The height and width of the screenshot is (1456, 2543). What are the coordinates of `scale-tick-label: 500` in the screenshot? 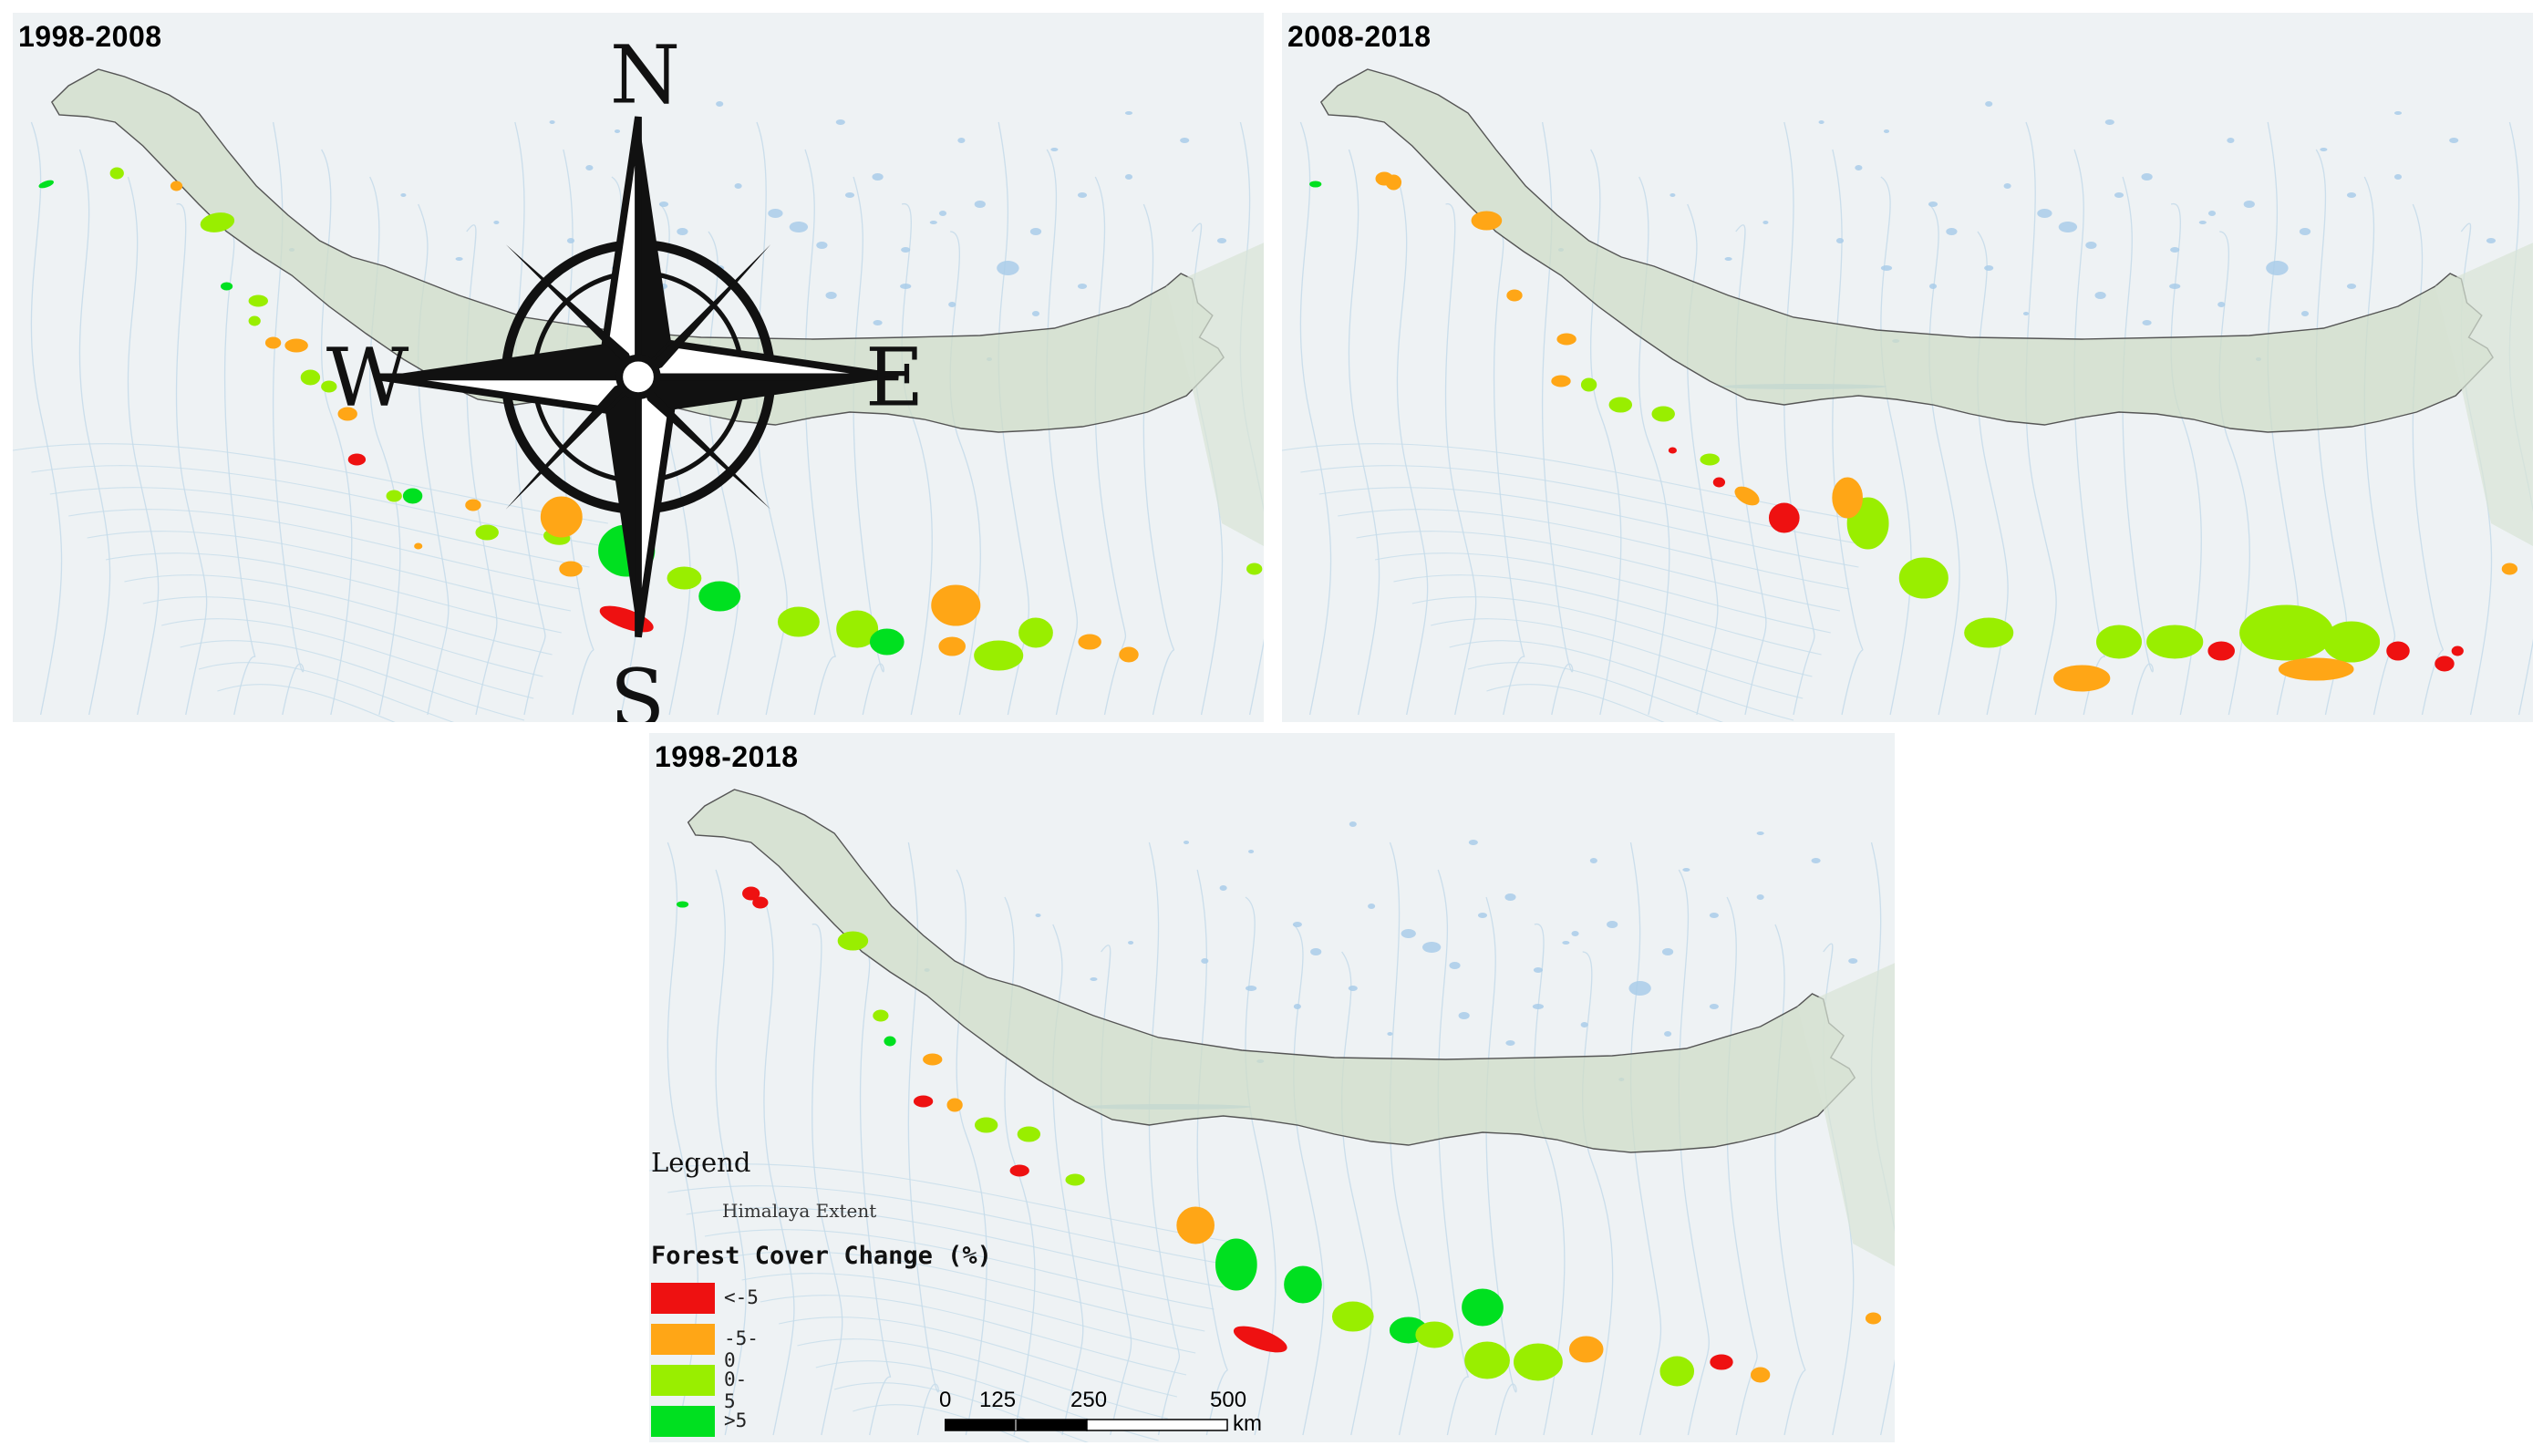 It's located at (1228, 1400).